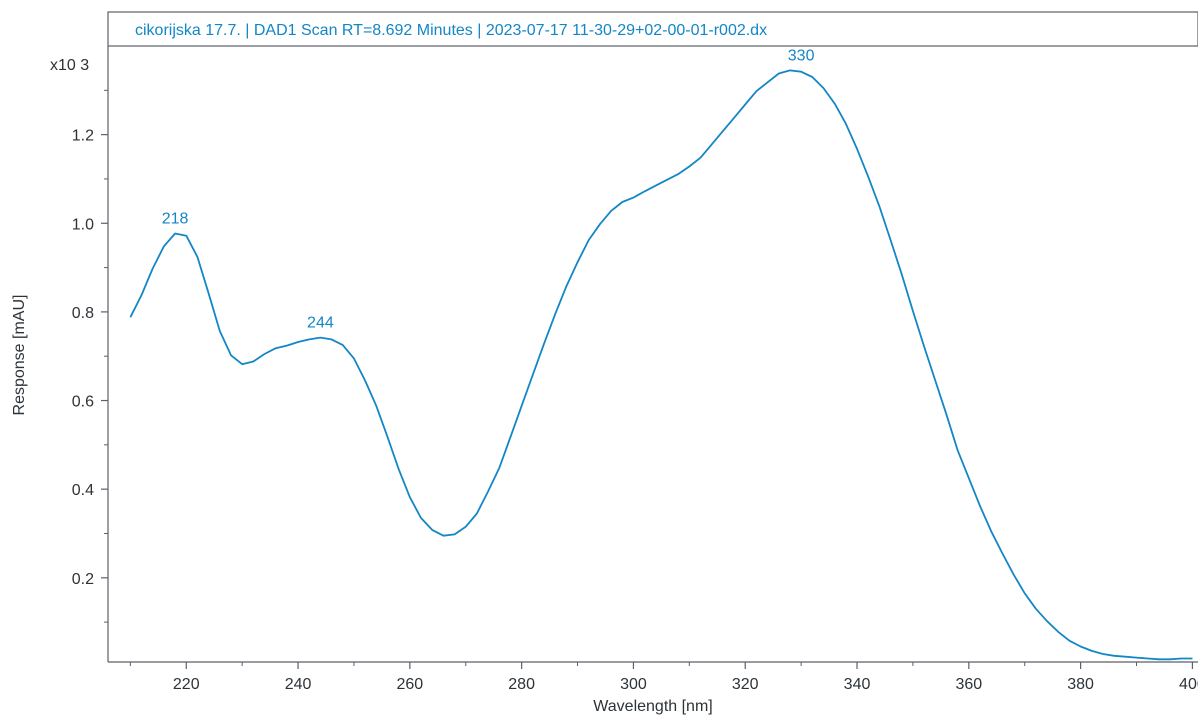 The height and width of the screenshot is (716, 1198). What do you see at coordinates (663, 677) in the screenshot?
I see `x-axis-ticks: 220 240 260 280 300 320 340 360 380 400` at bounding box center [663, 677].